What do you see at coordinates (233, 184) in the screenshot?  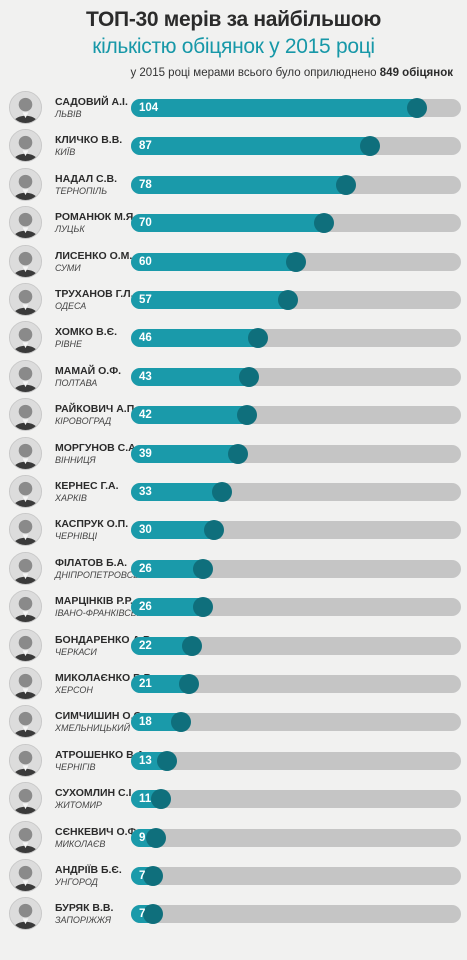 I see `bar-row: НАДАЛ С.В. ТЕРНОПІЛЬ 78` at bounding box center [233, 184].